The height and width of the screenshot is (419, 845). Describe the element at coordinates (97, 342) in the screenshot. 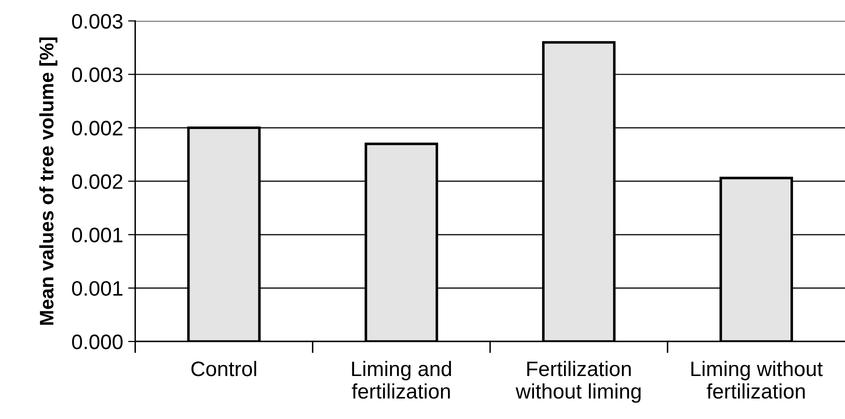

I see `y-tick-label: 0.000` at that location.